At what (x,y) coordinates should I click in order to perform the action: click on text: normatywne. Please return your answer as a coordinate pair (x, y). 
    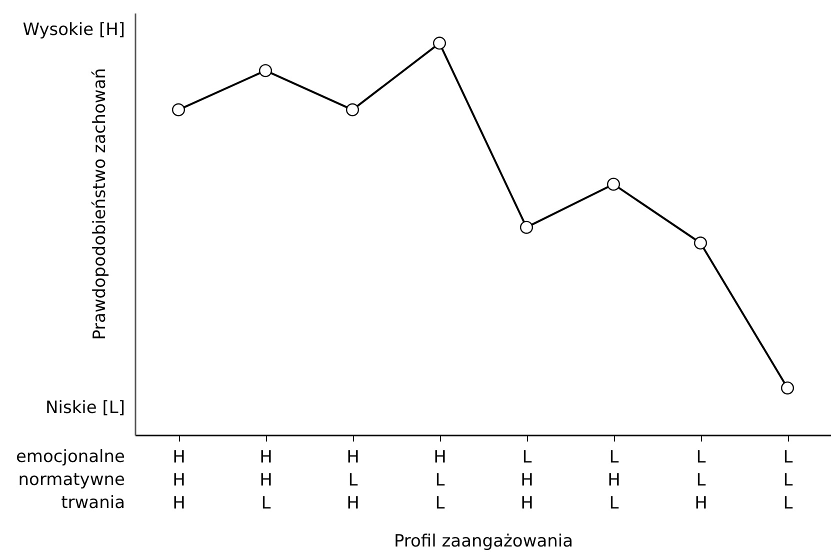
    Looking at the image, I should click on (71, 480).